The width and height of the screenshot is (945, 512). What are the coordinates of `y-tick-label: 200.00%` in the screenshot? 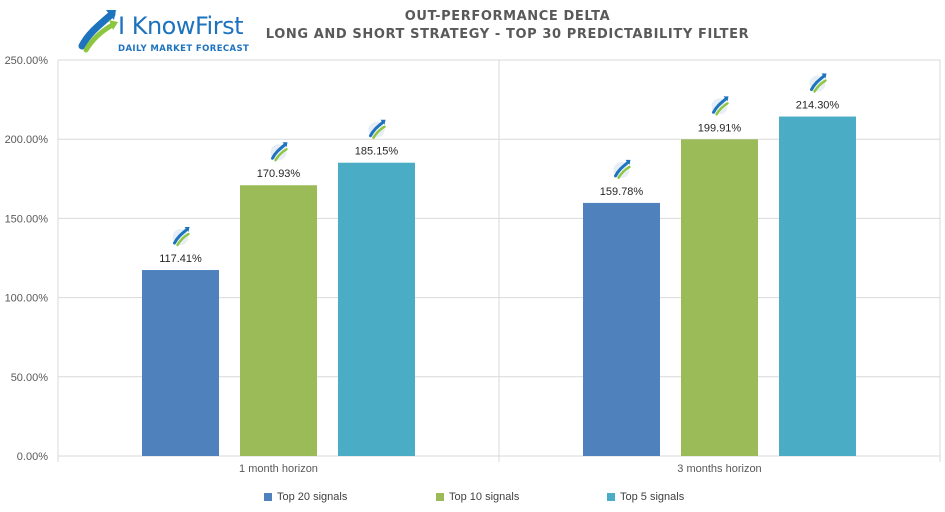 It's located at (27, 140).